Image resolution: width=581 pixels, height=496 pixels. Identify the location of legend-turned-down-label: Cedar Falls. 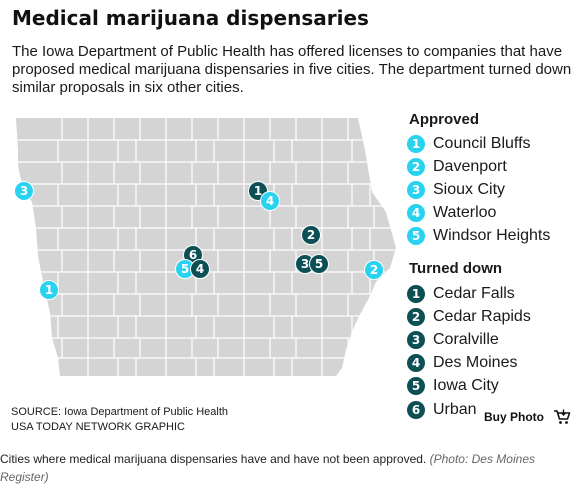
(474, 293).